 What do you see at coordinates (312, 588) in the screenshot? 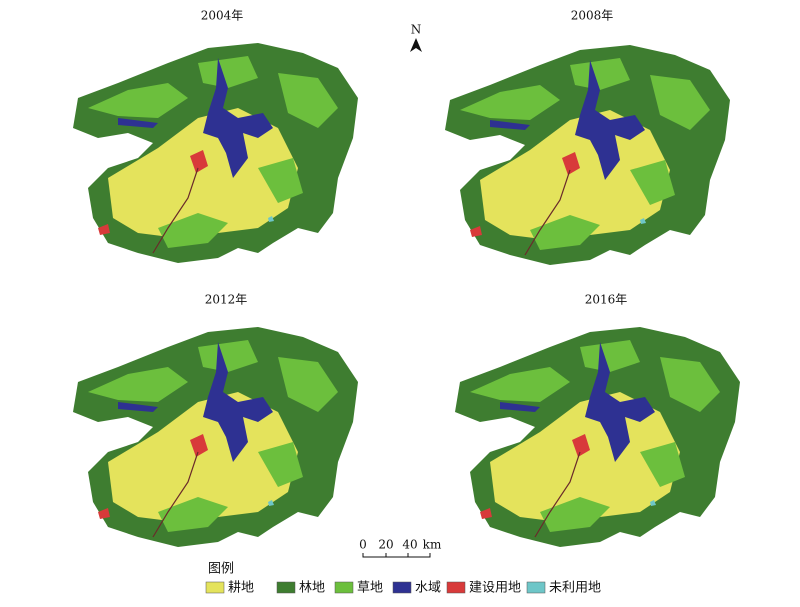
I see `legend-label: 林地` at bounding box center [312, 588].